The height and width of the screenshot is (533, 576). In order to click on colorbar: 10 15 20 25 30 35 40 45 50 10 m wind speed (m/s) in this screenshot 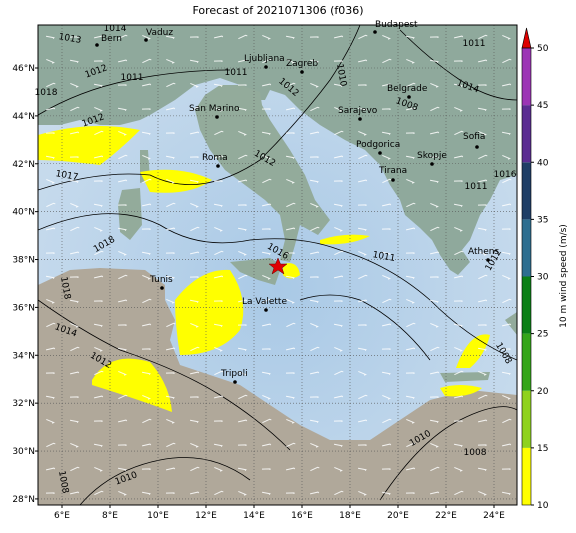, I will do `click(545, 269)`.